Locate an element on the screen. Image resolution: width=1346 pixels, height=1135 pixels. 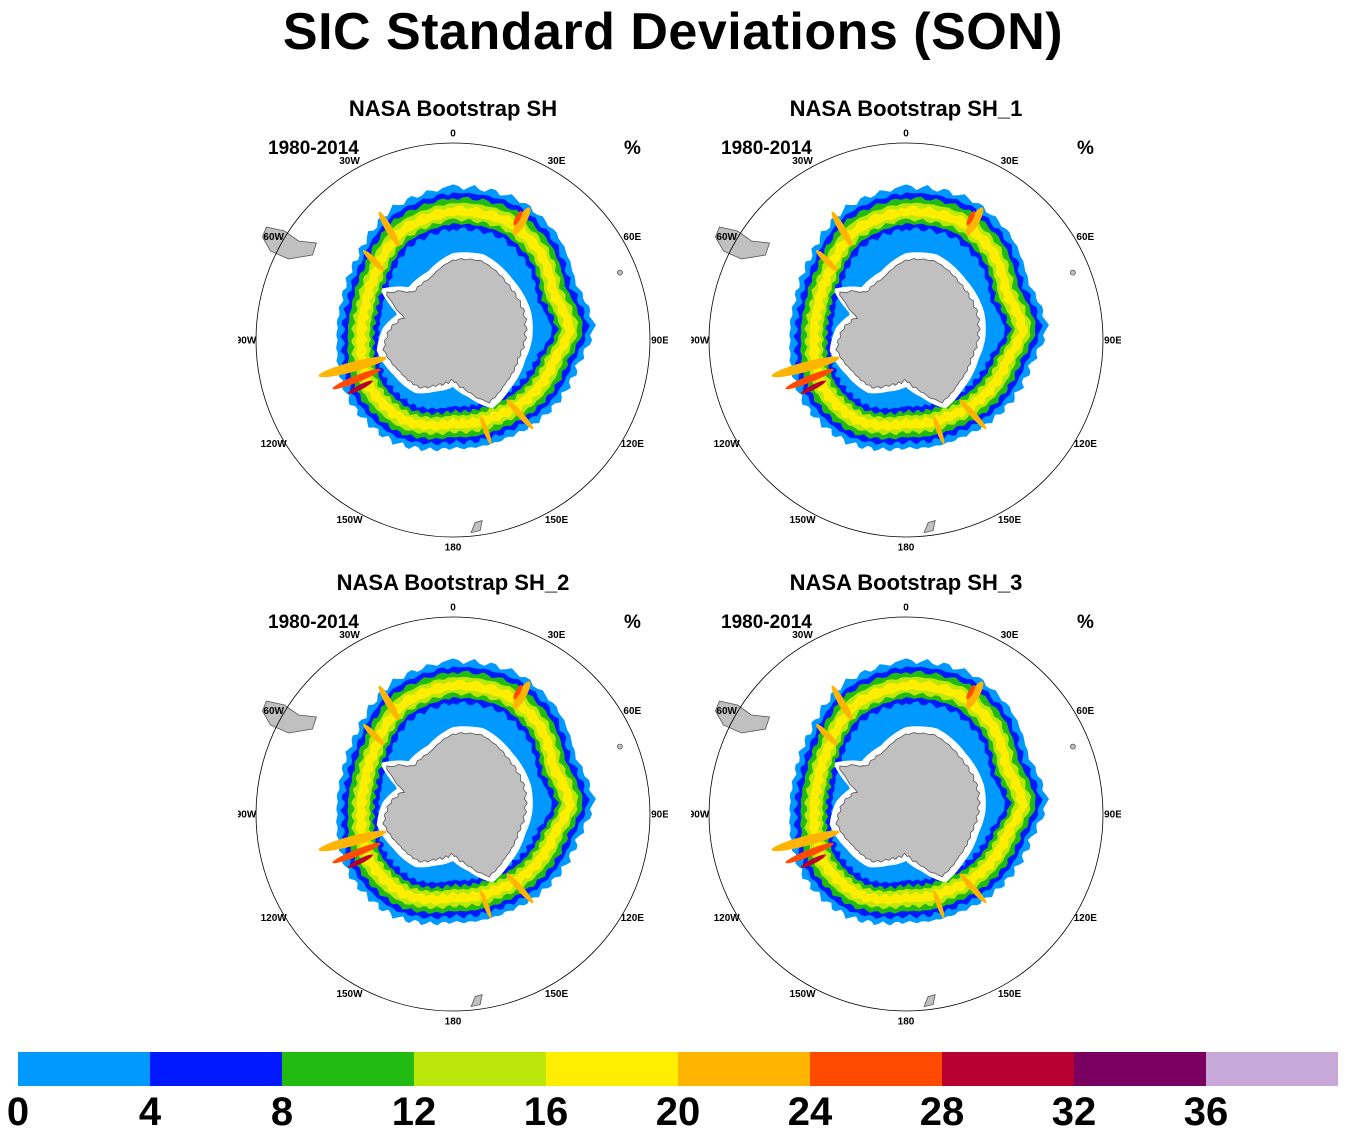
colorbar-tick-label: 36 is located at coordinates (1206, 1112).